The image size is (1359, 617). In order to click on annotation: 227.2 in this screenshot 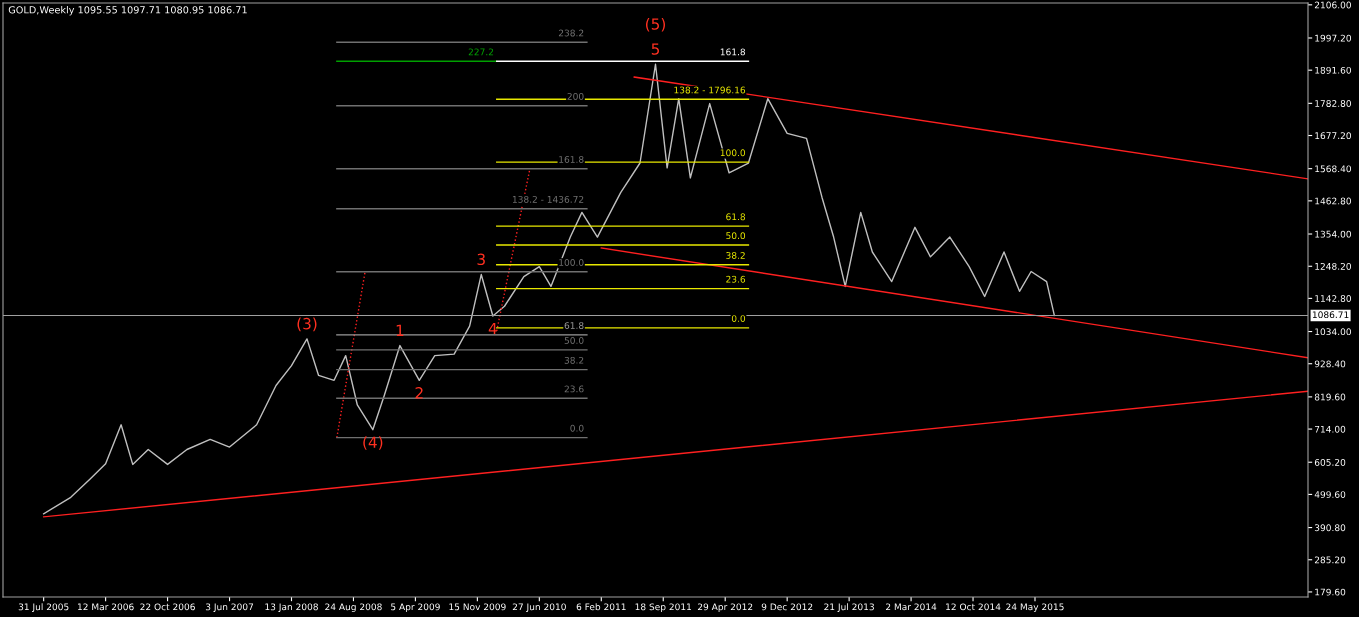, I will do `click(481, 52)`.